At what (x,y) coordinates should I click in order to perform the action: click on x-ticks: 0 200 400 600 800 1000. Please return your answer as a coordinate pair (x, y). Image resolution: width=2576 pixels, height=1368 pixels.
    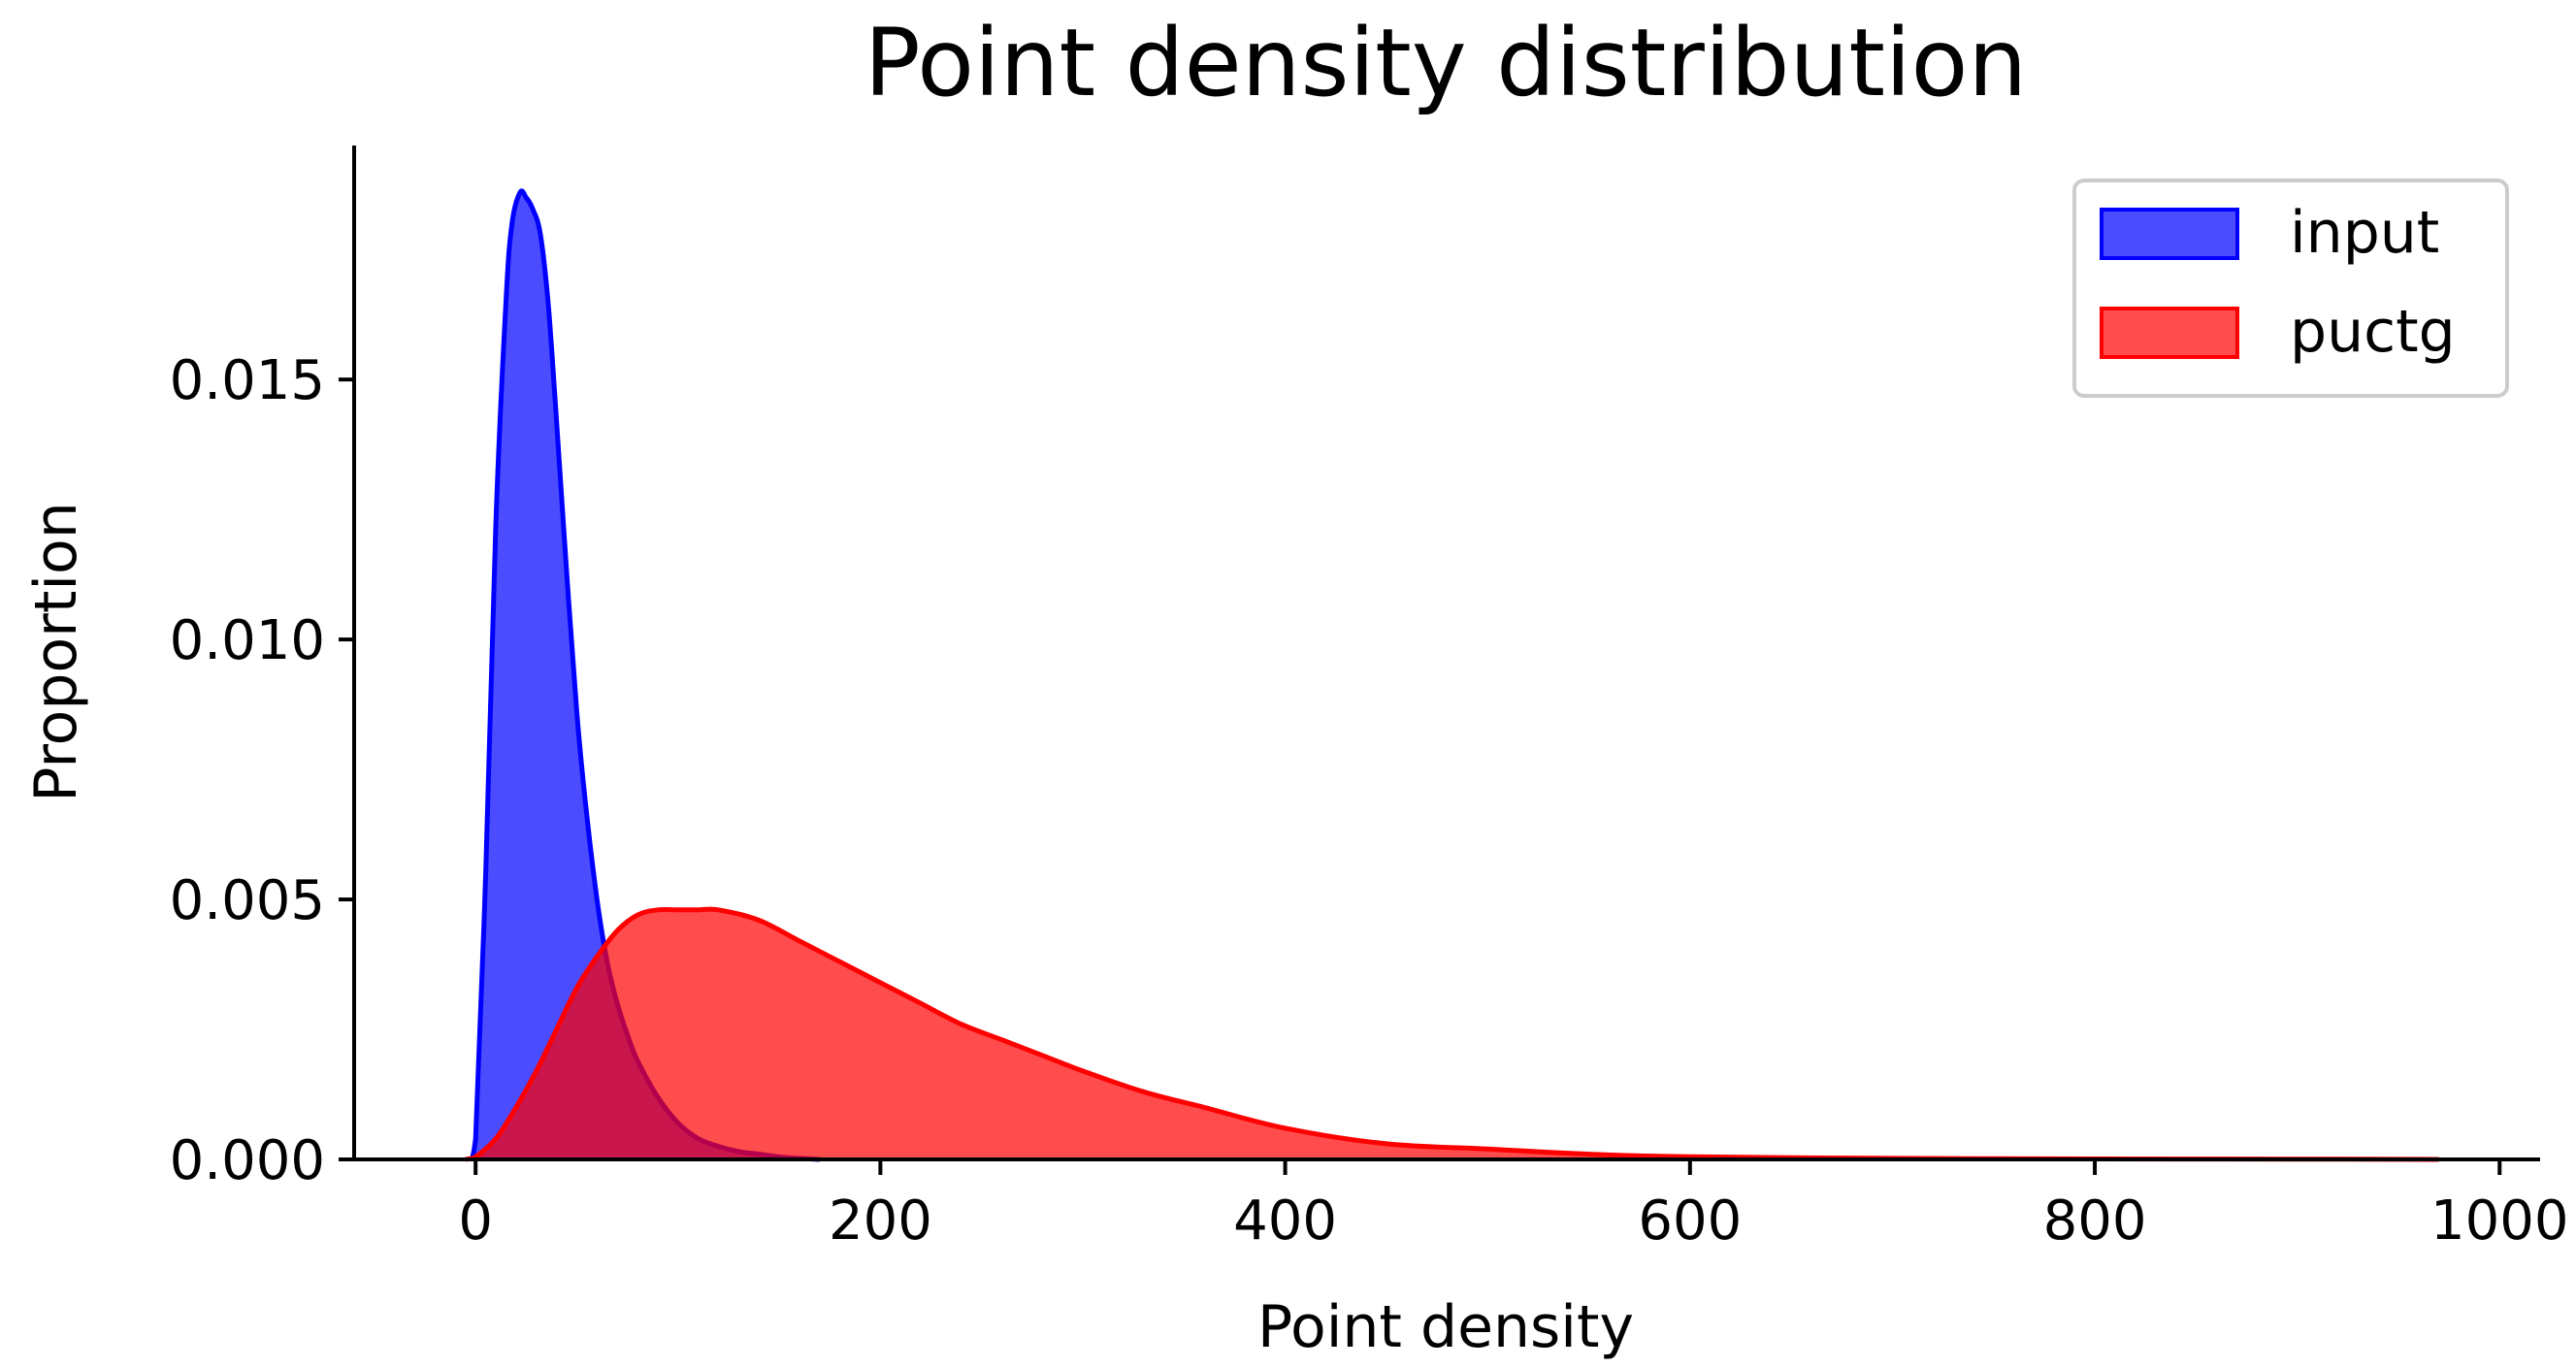
    Looking at the image, I should click on (1513, 1206).